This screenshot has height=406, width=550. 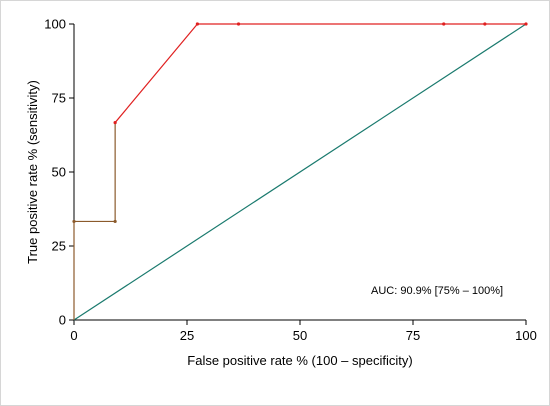 What do you see at coordinates (187, 335) in the screenshot?
I see `x-tick-label: 25` at bounding box center [187, 335].